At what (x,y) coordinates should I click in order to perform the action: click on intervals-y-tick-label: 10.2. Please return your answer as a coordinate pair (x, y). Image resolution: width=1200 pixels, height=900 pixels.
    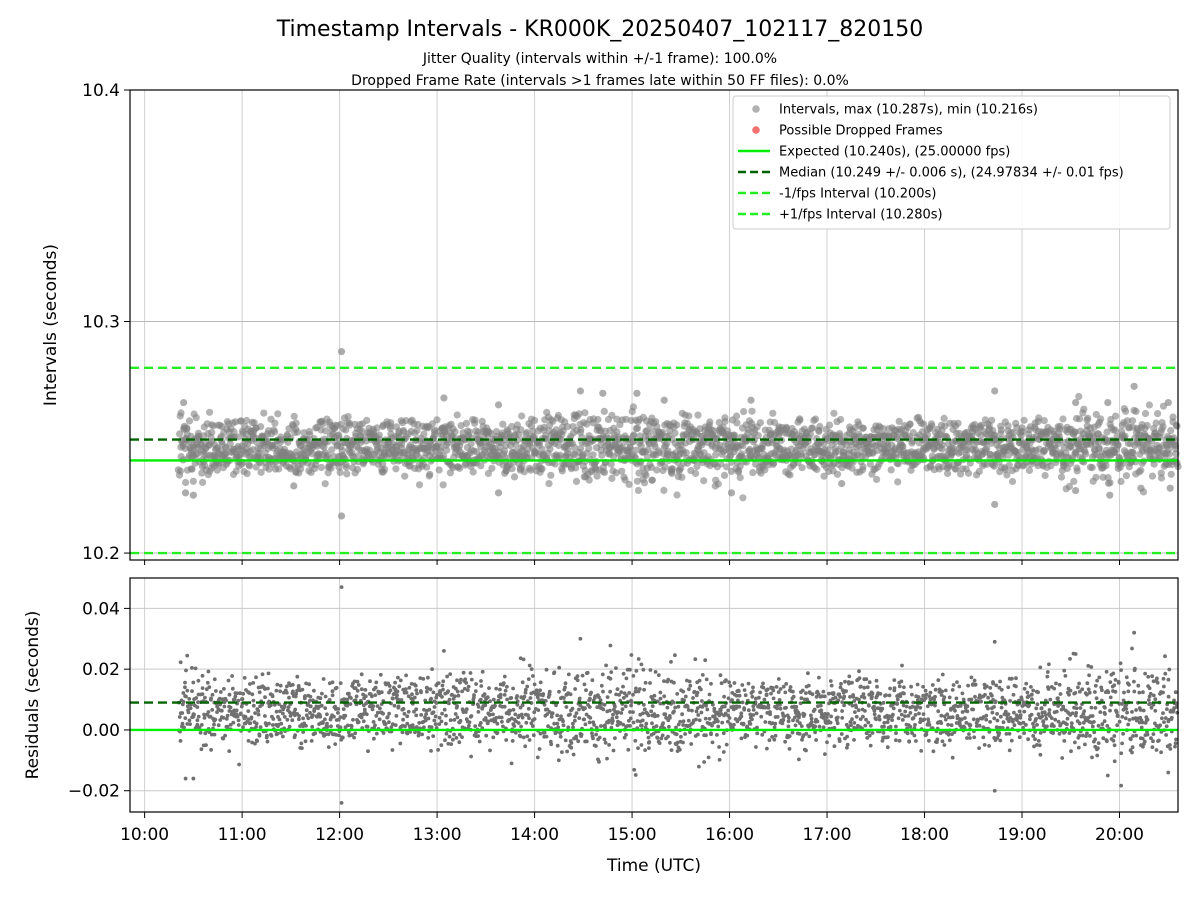
    Looking at the image, I should click on (101, 554).